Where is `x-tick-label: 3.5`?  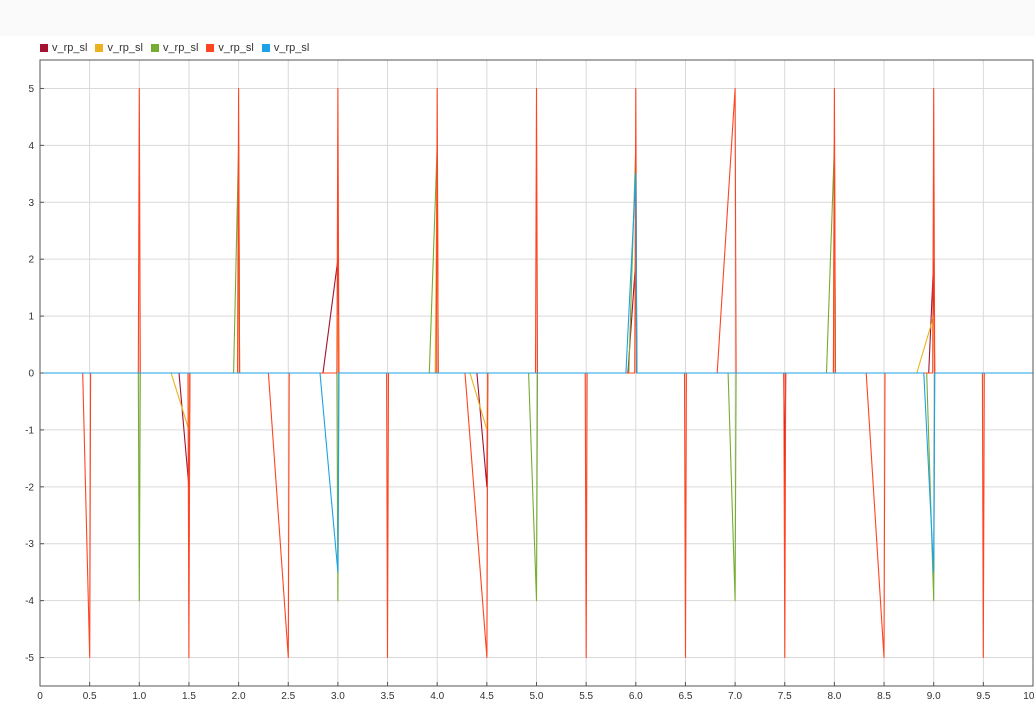
x-tick-label: 3.5 is located at coordinates (388, 696).